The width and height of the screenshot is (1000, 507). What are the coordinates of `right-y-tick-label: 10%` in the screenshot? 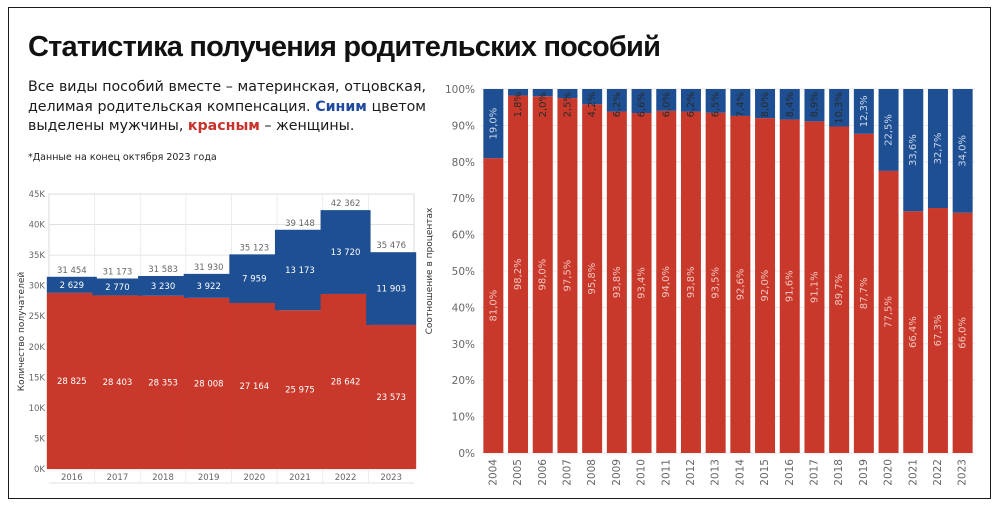 It's located at (463, 418).